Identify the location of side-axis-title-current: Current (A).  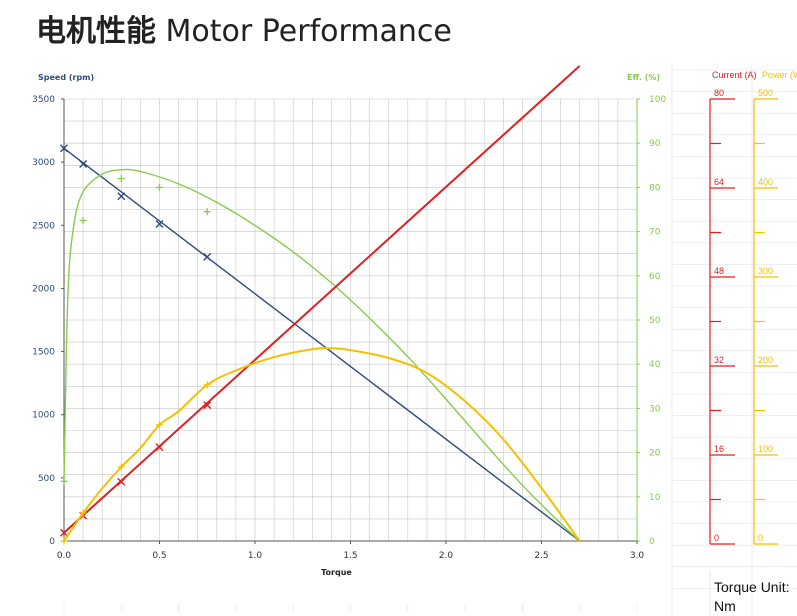
(734, 75).